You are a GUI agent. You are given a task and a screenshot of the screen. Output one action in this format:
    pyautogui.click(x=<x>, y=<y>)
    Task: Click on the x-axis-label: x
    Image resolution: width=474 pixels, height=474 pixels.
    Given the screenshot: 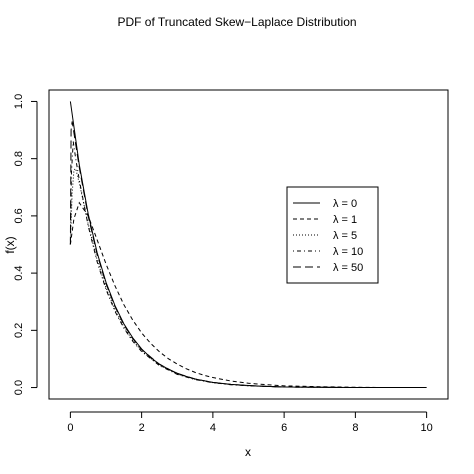 What is the action you would take?
    pyautogui.click(x=248, y=452)
    